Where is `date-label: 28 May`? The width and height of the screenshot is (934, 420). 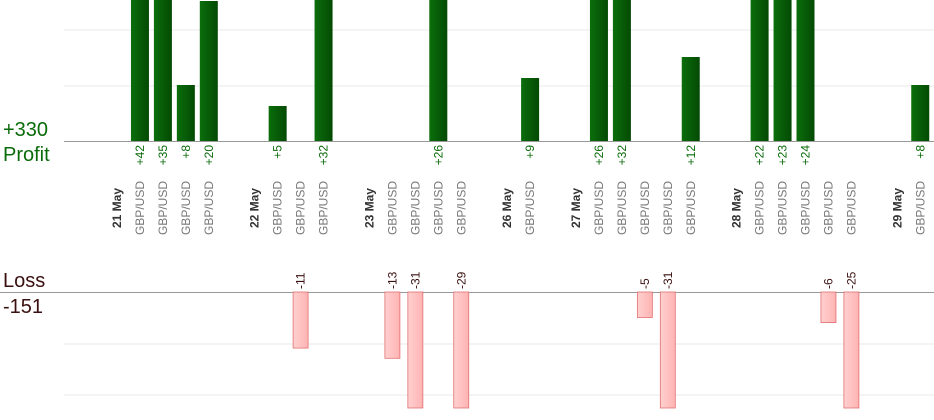 date-label: 28 May is located at coordinates (737, 208).